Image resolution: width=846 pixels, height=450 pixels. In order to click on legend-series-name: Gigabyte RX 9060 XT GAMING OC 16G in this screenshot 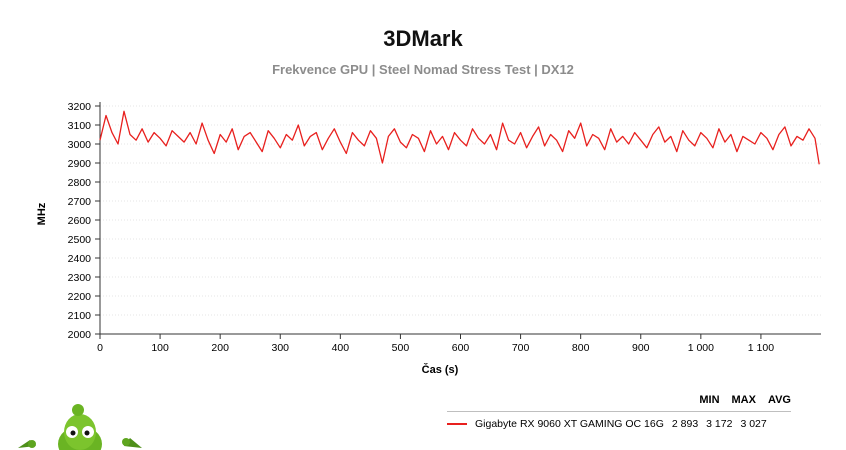, I will do `click(569, 424)`.